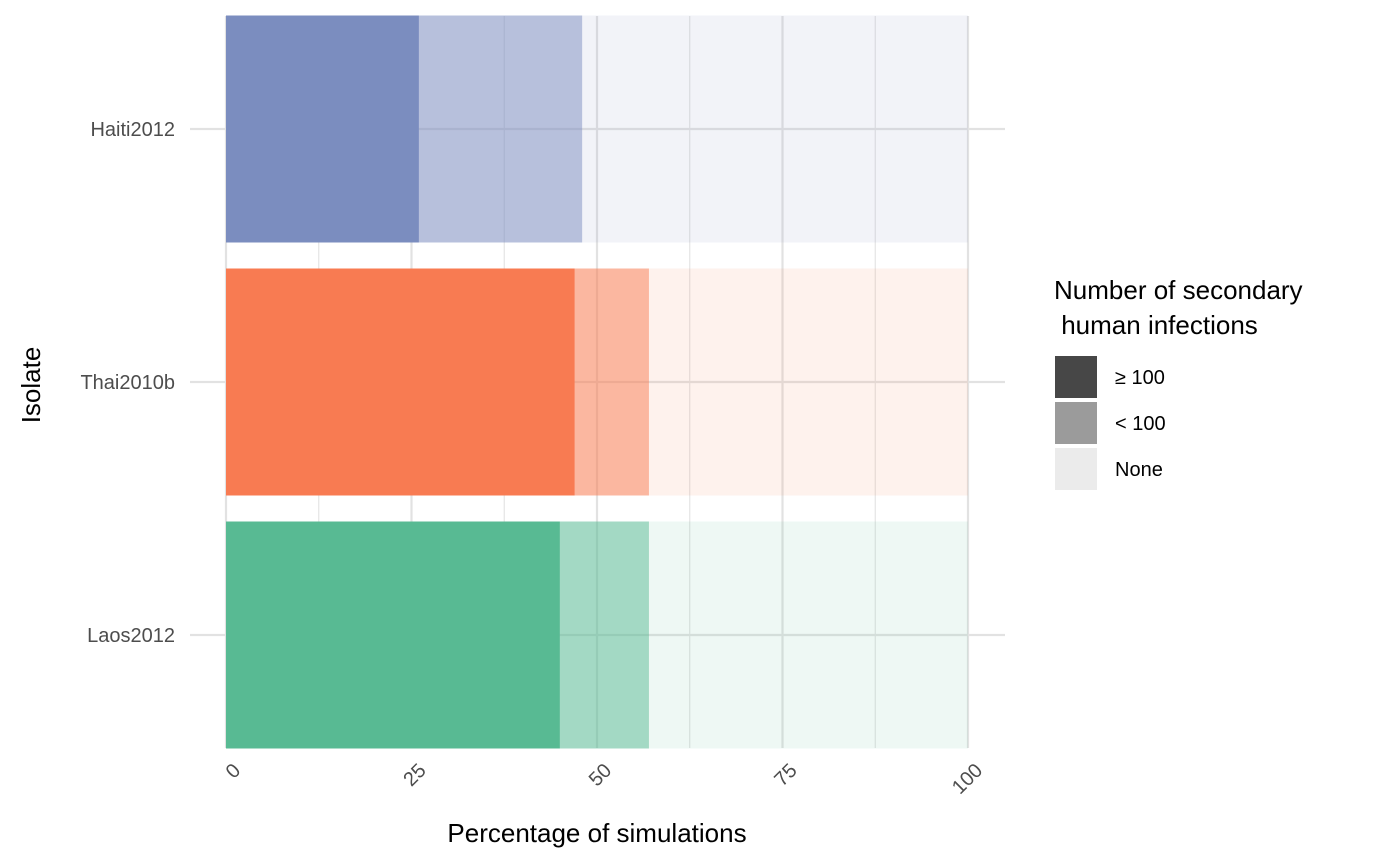  What do you see at coordinates (596, 833) in the screenshot?
I see `x-axis-title: Percentage of simulations` at bounding box center [596, 833].